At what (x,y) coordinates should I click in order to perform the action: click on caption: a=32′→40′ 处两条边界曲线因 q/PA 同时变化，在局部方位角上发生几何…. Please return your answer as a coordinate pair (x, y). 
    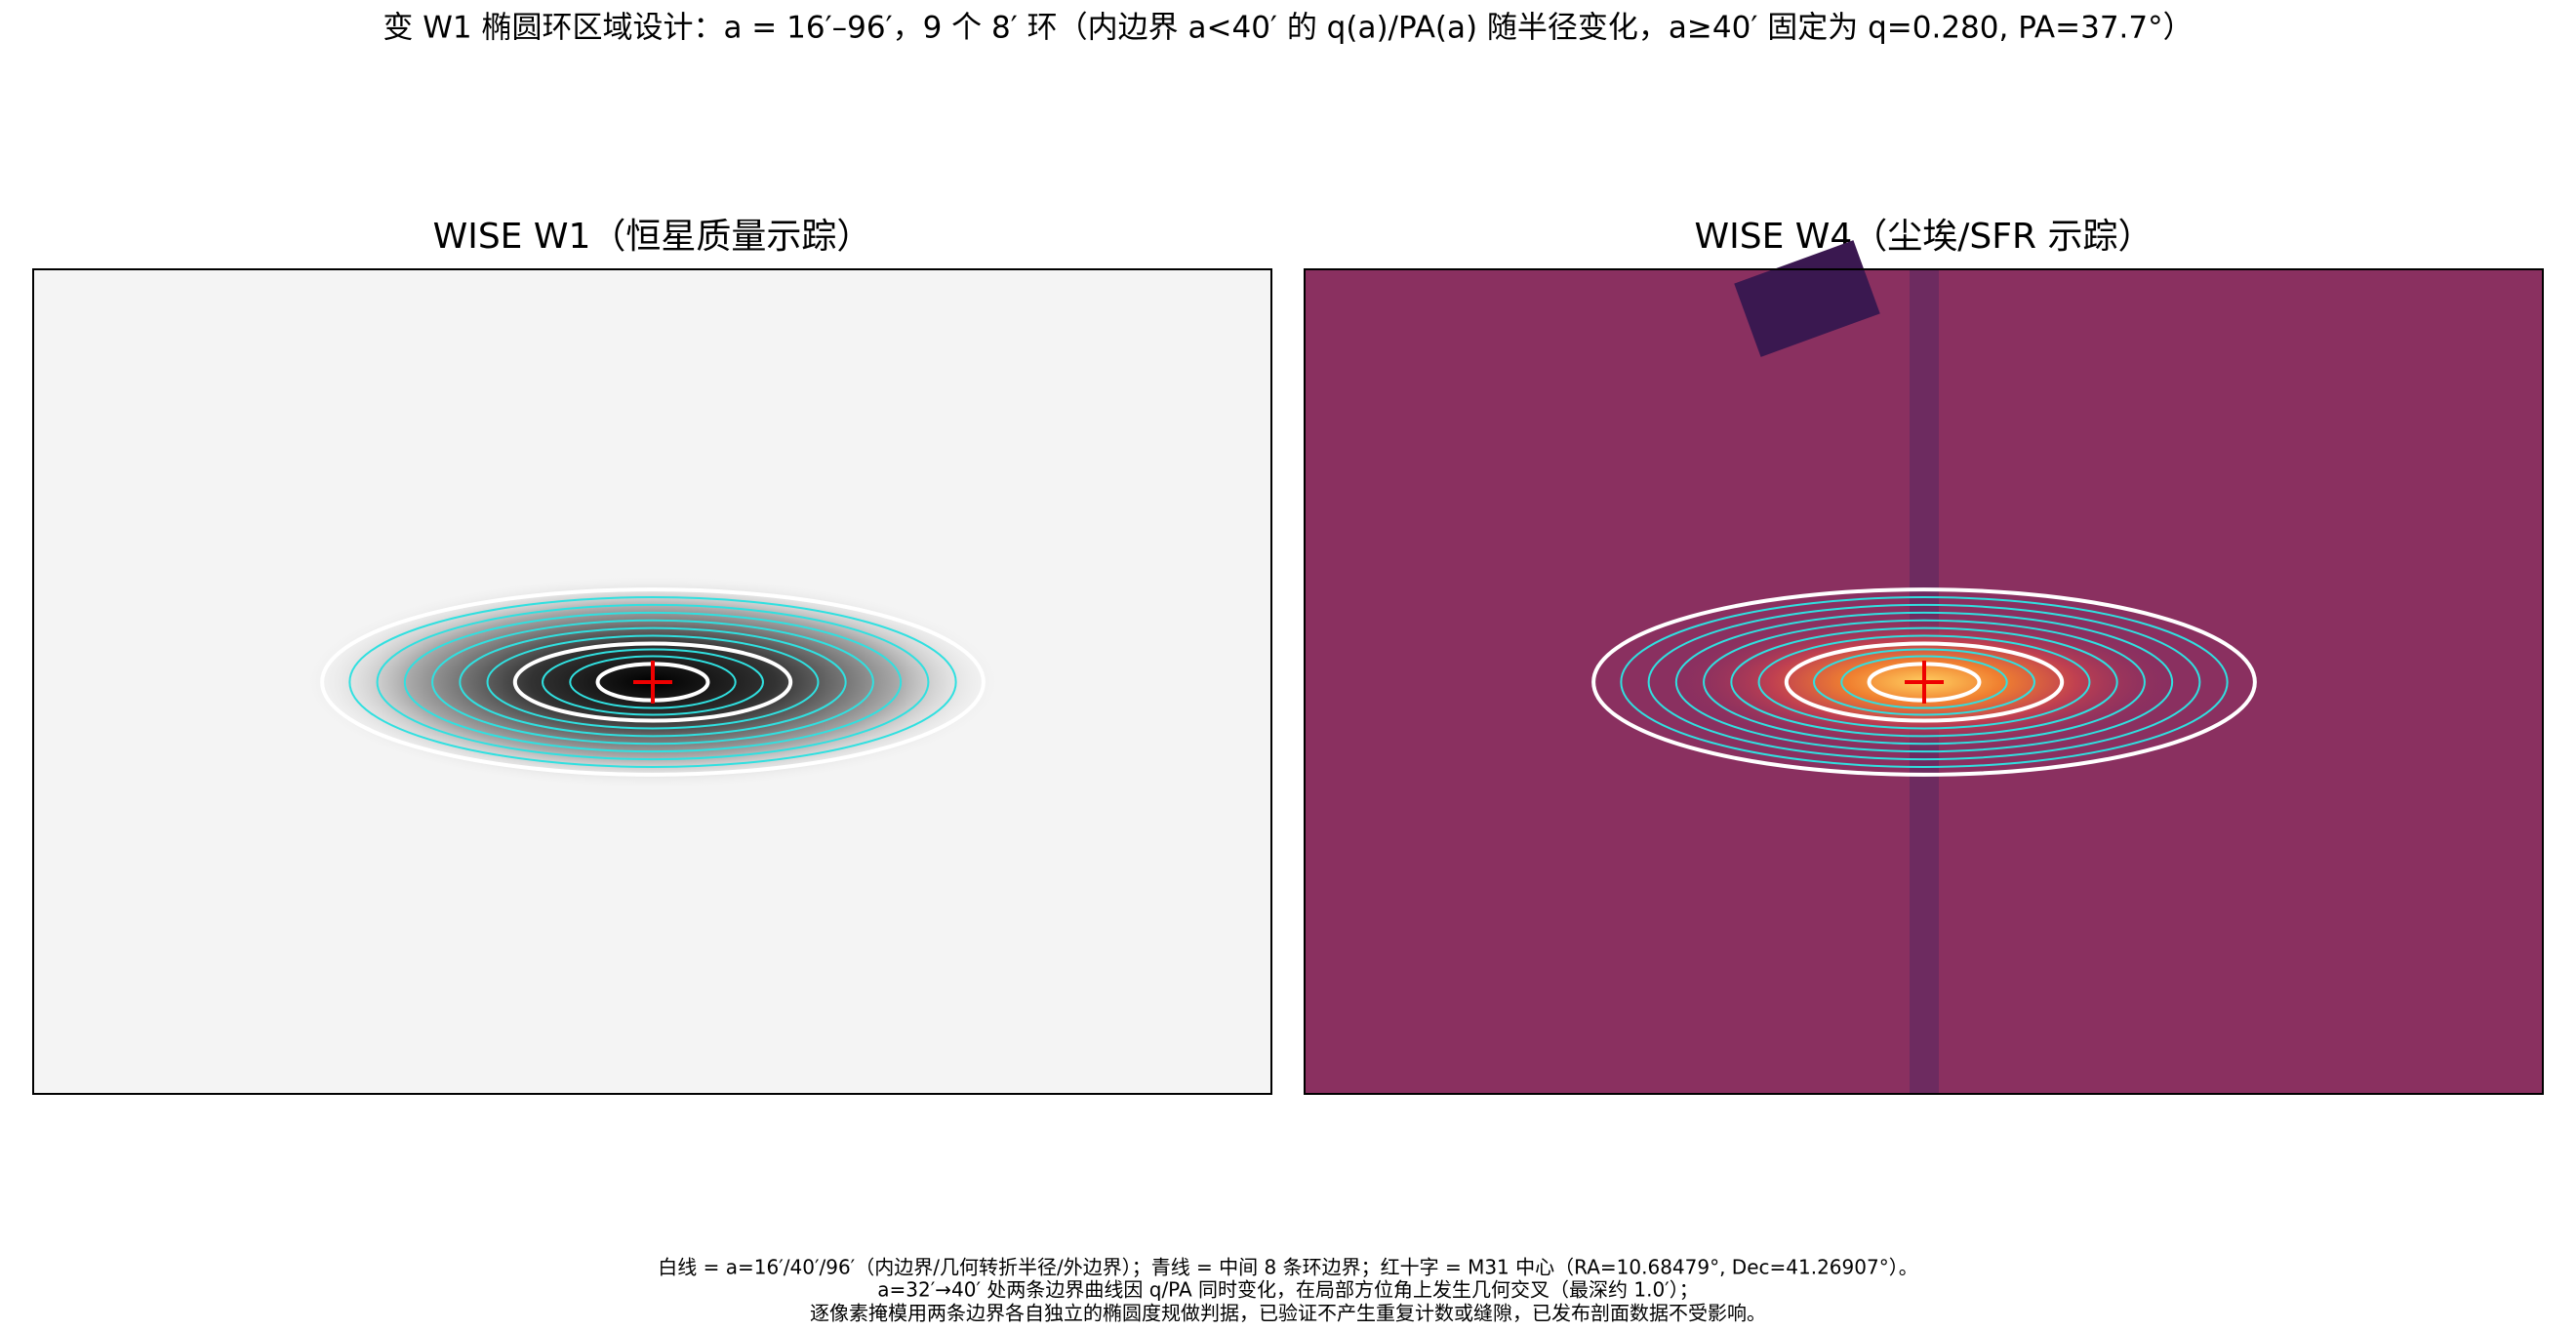
    Looking at the image, I should click on (1287, 1290).